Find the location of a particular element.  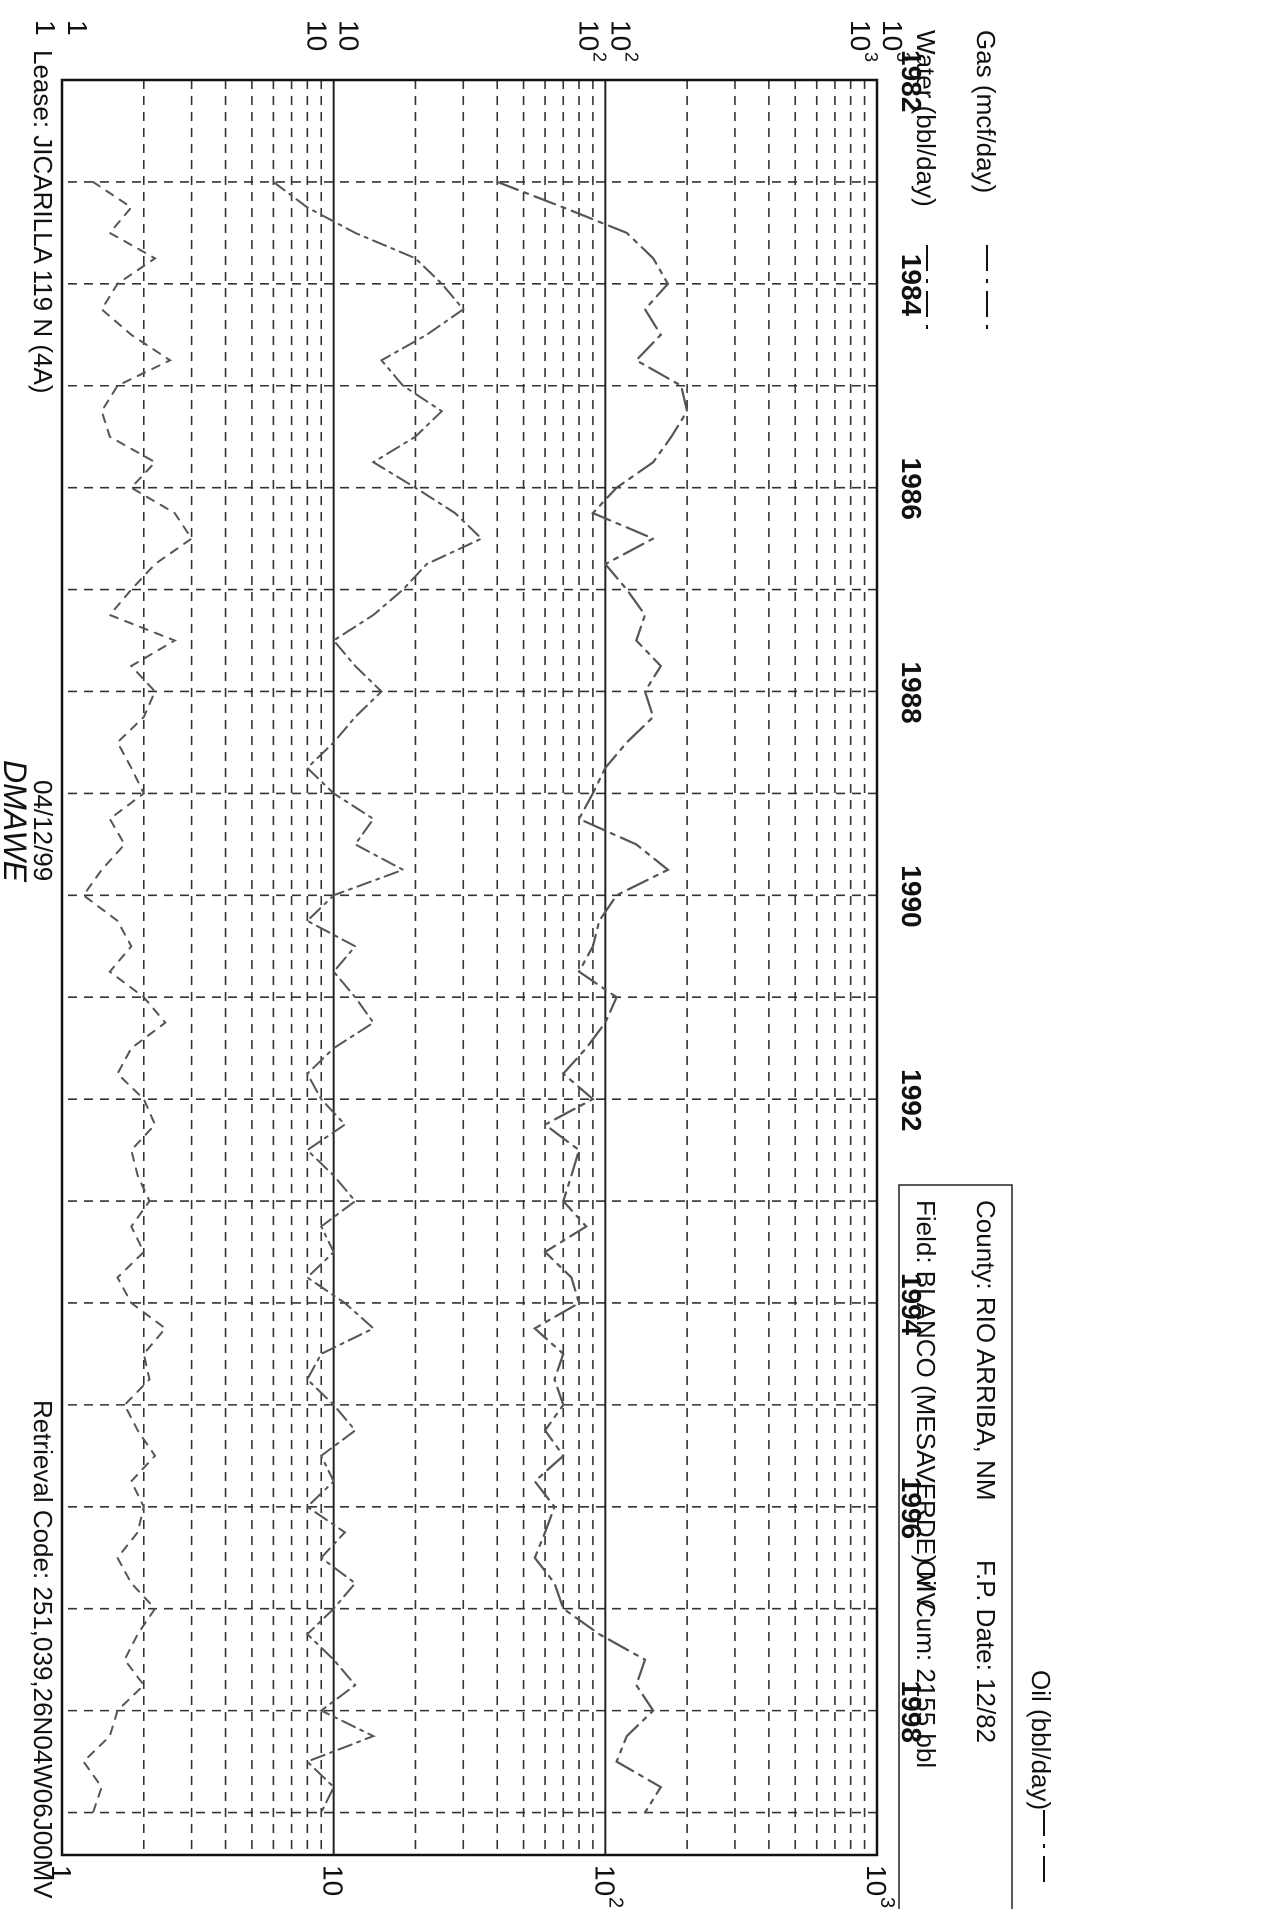

field-label: Field: BLANCO (MESAVERDE) MV is located at coordinates (926, 1405).